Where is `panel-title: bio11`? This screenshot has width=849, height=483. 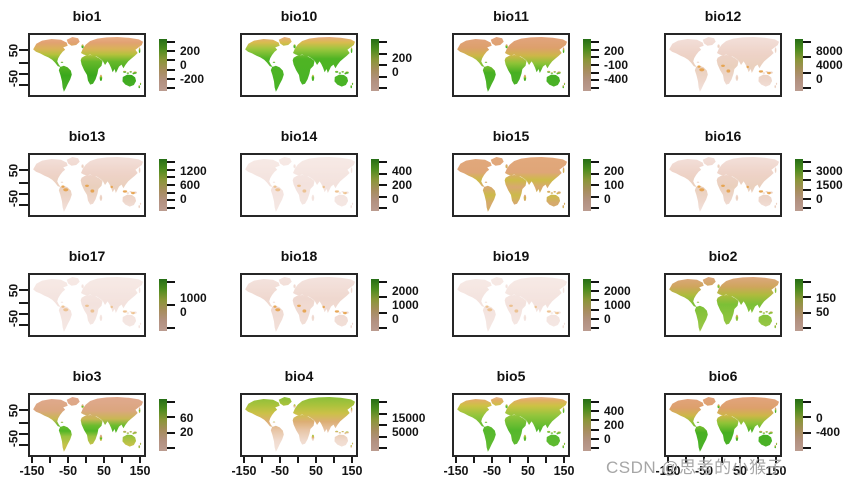 panel-title: bio11 is located at coordinates (511, 16).